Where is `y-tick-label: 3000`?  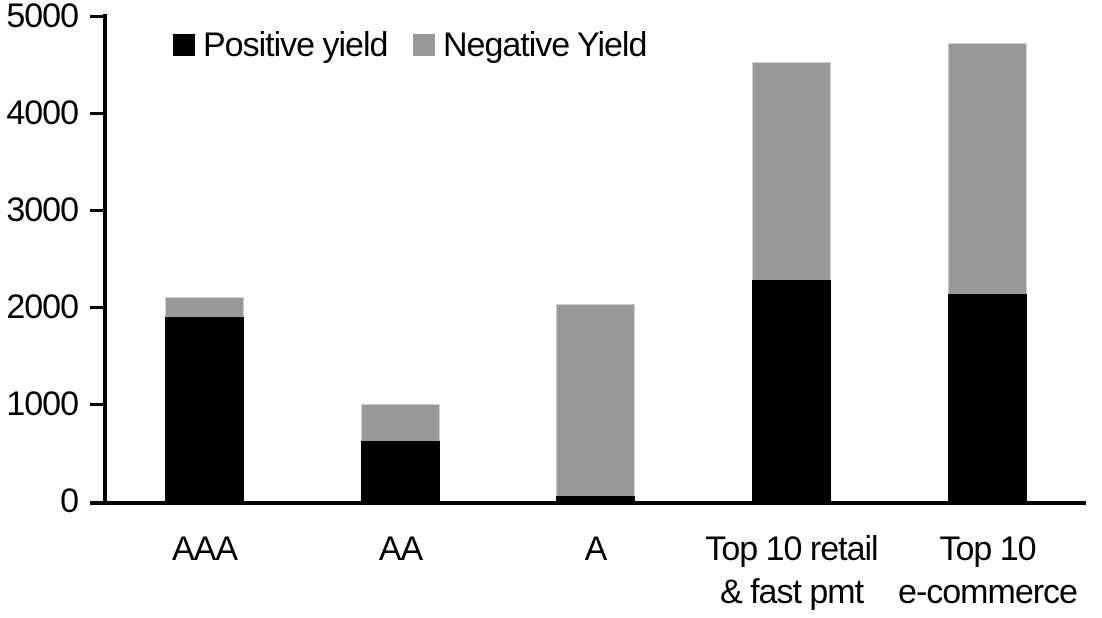
y-tick-label: 3000 is located at coordinates (42, 210).